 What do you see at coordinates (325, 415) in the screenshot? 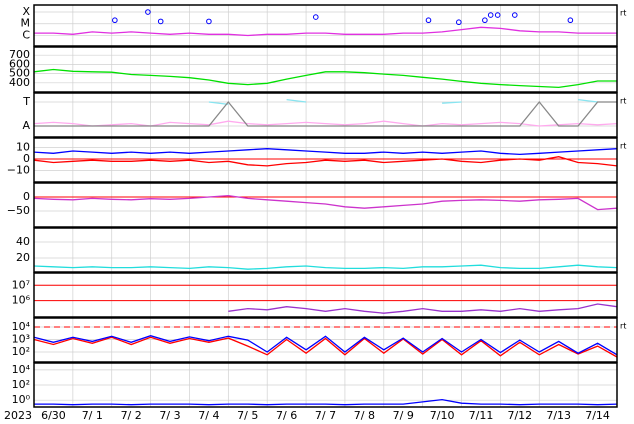
I see `x-tick-label: 7/ 7` at bounding box center [325, 415].